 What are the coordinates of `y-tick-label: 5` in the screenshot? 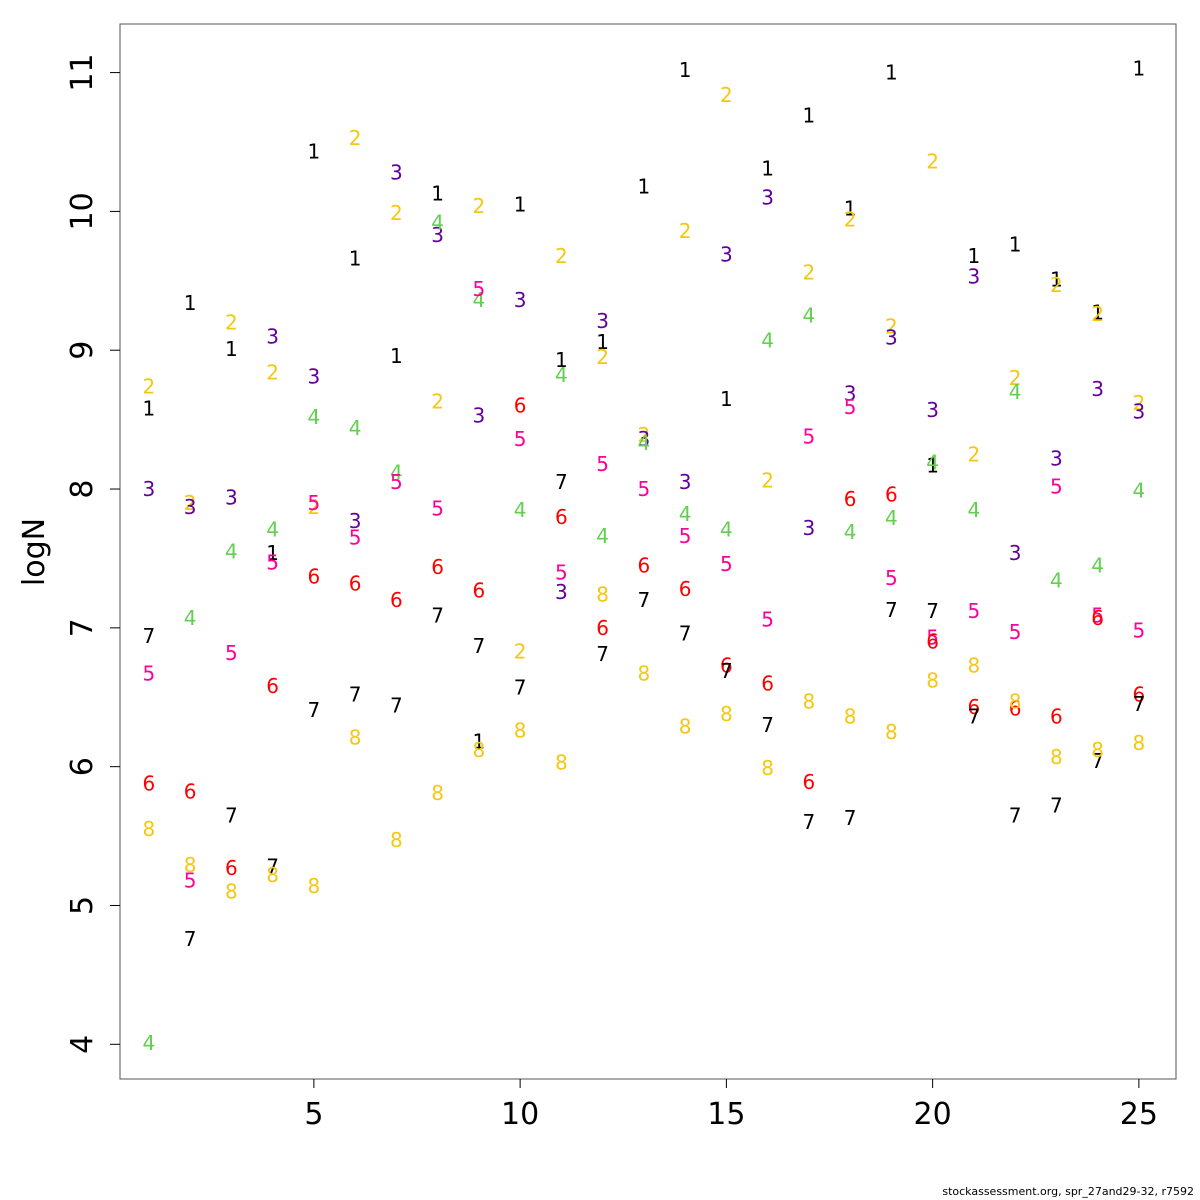 It's located at (82, 905).